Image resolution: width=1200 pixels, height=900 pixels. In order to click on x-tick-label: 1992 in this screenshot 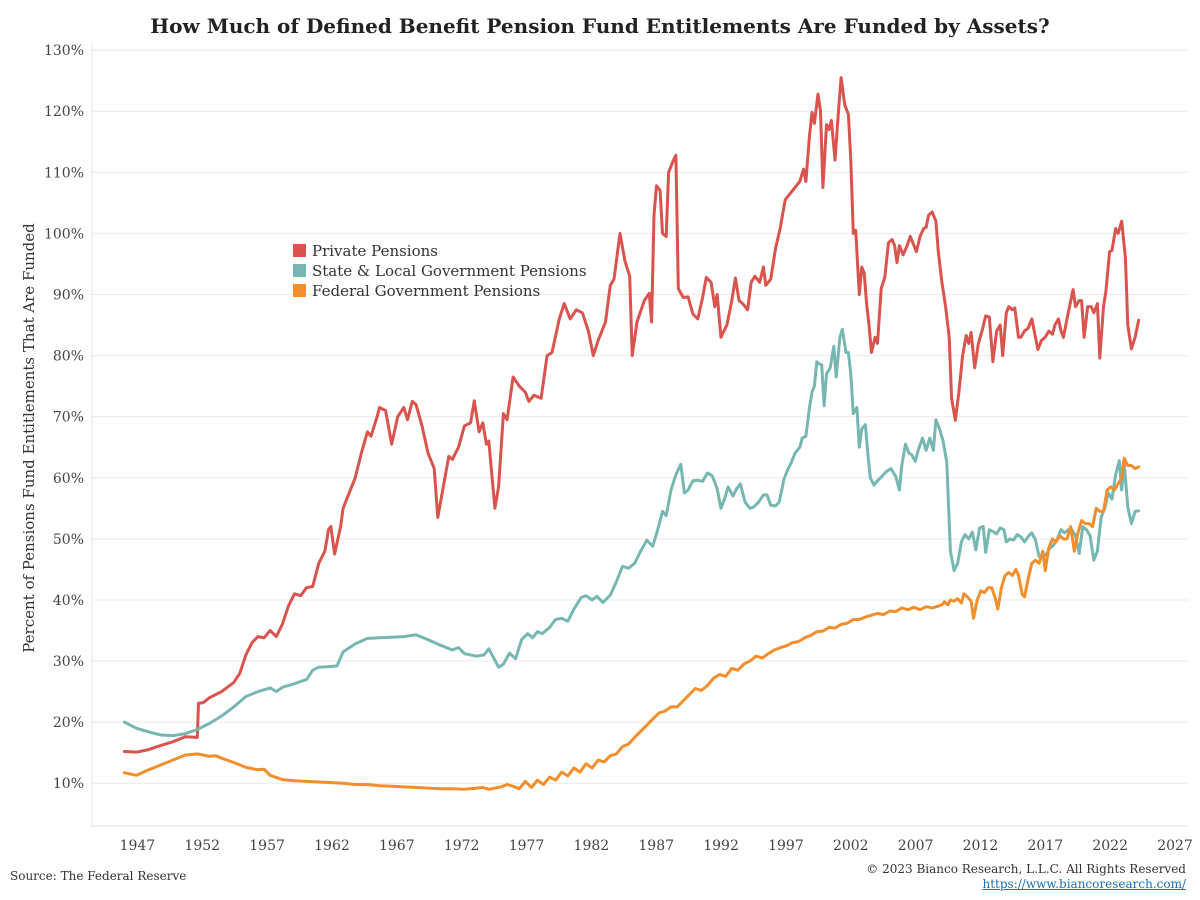, I will do `click(721, 846)`.